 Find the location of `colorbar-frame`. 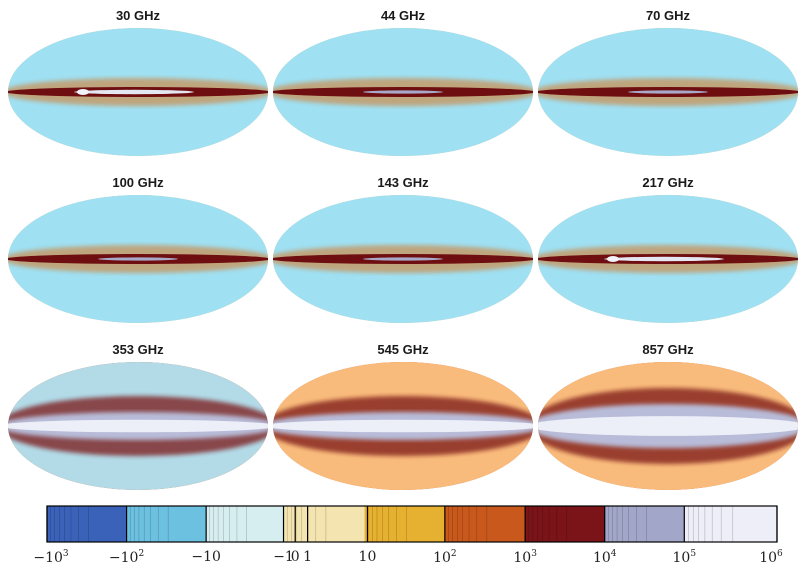

colorbar-frame is located at coordinates (412, 524).